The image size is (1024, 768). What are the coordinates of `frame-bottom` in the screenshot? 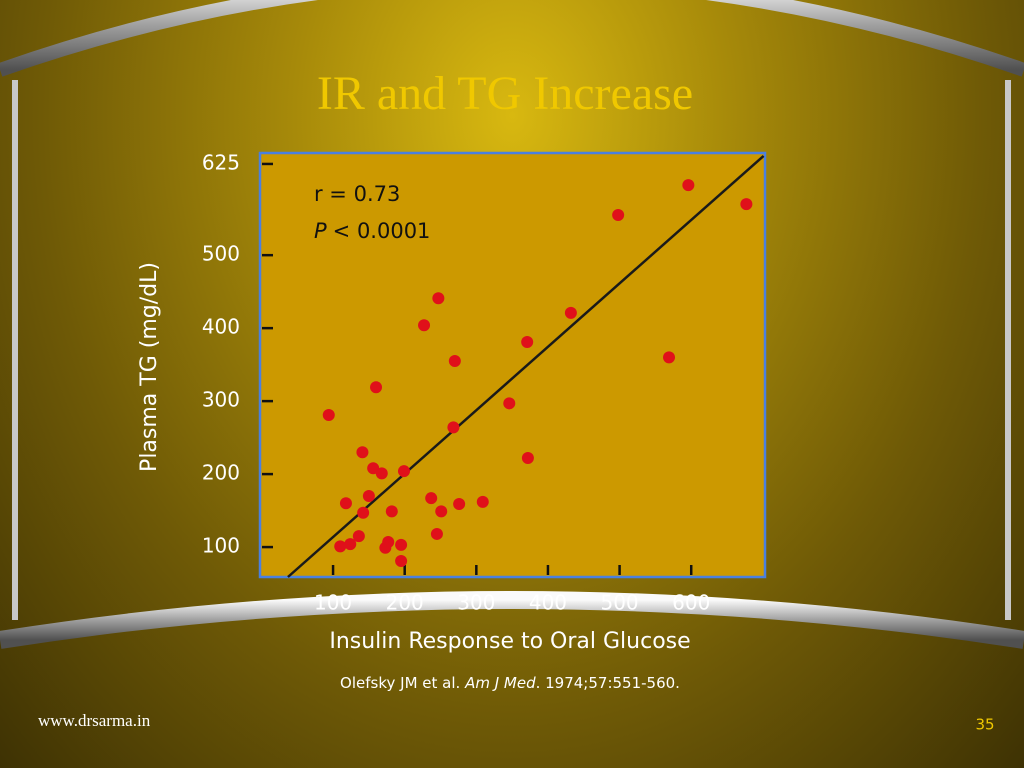 It's located at (512, 620).